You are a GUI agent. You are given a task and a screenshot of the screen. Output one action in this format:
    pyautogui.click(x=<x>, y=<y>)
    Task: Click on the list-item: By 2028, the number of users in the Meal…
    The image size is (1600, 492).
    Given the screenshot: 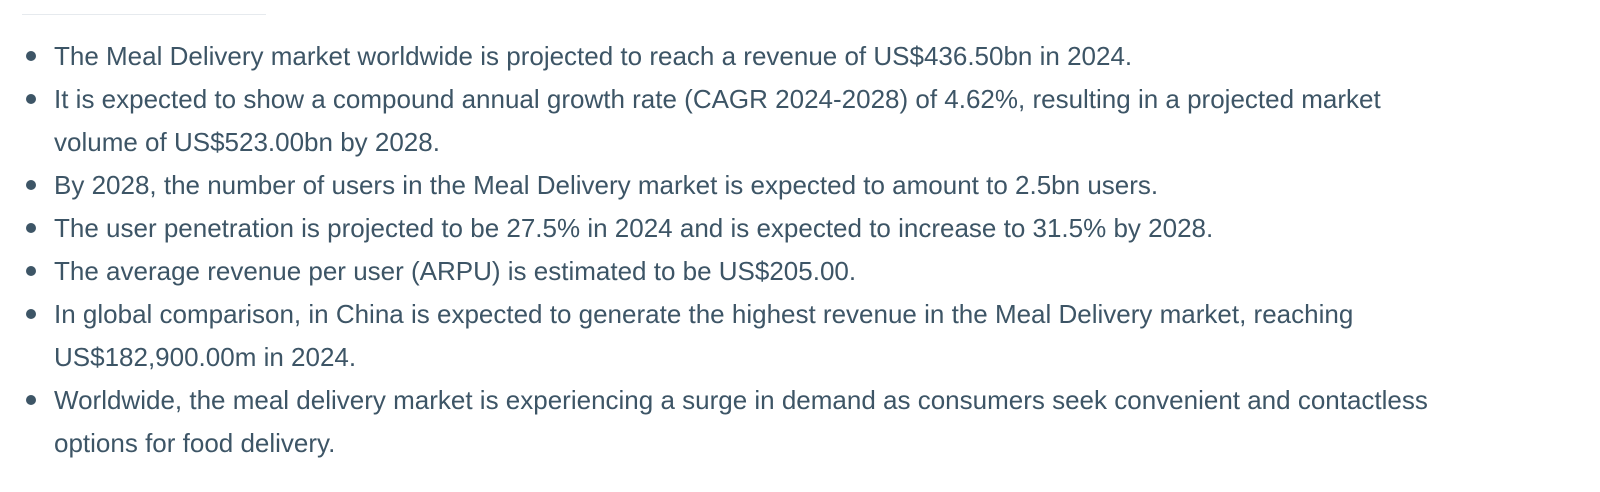 What is the action you would take?
    pyautogui.click(x=800, y=185)
    